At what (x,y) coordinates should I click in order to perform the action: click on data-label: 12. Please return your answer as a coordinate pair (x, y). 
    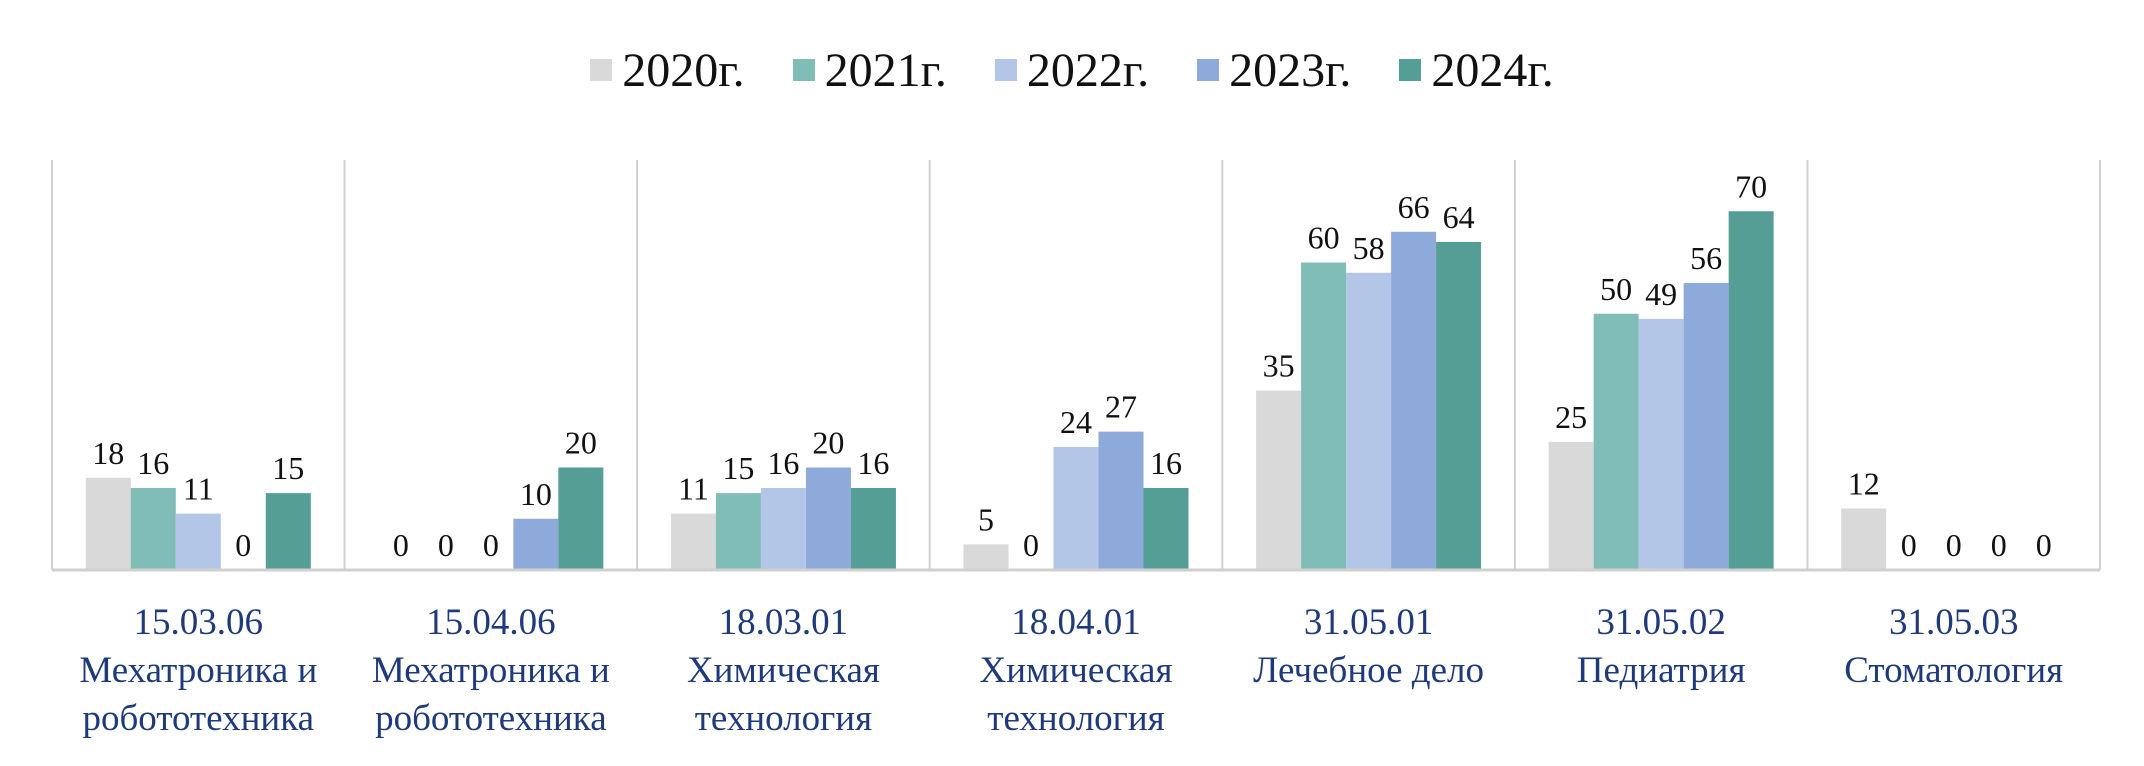
    Looking at the image, I should click on (1864, 484).